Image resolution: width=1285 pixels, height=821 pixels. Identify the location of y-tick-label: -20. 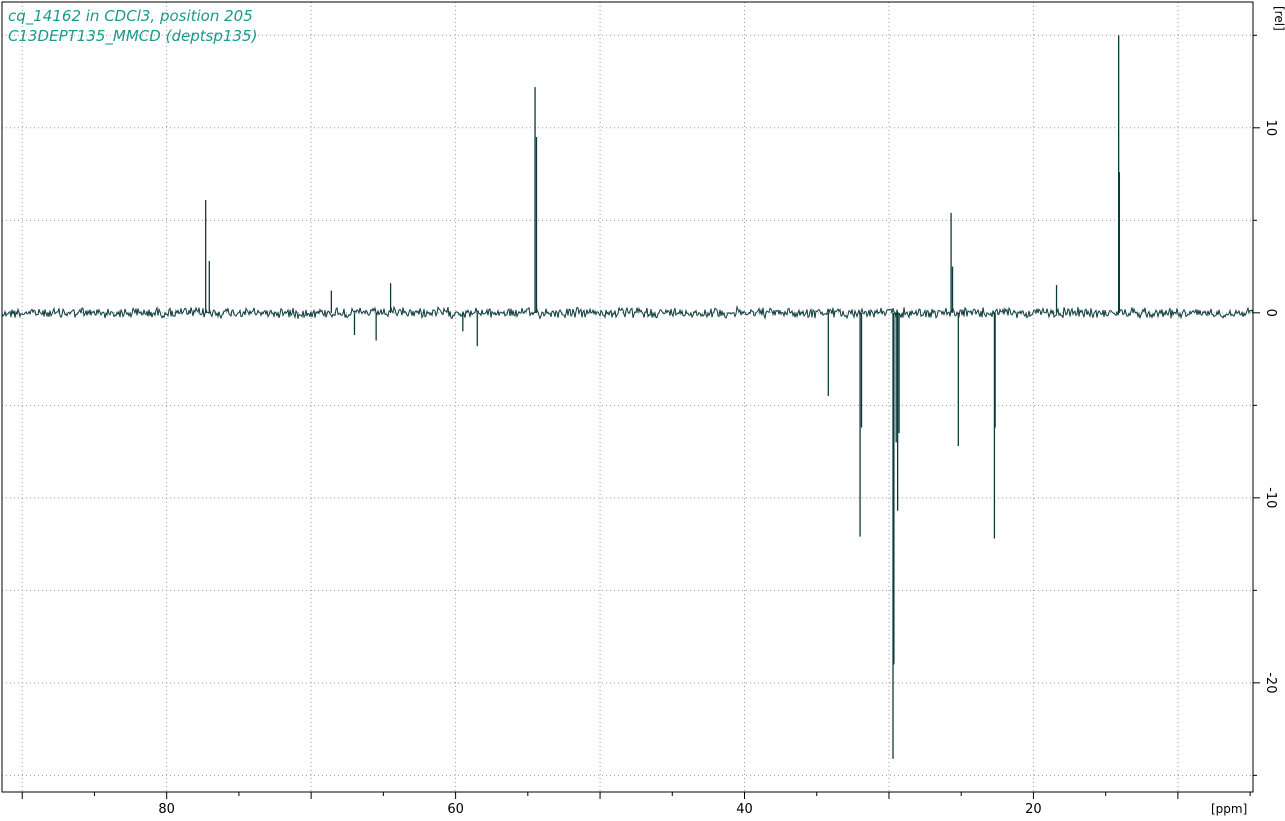
(1270, 682).